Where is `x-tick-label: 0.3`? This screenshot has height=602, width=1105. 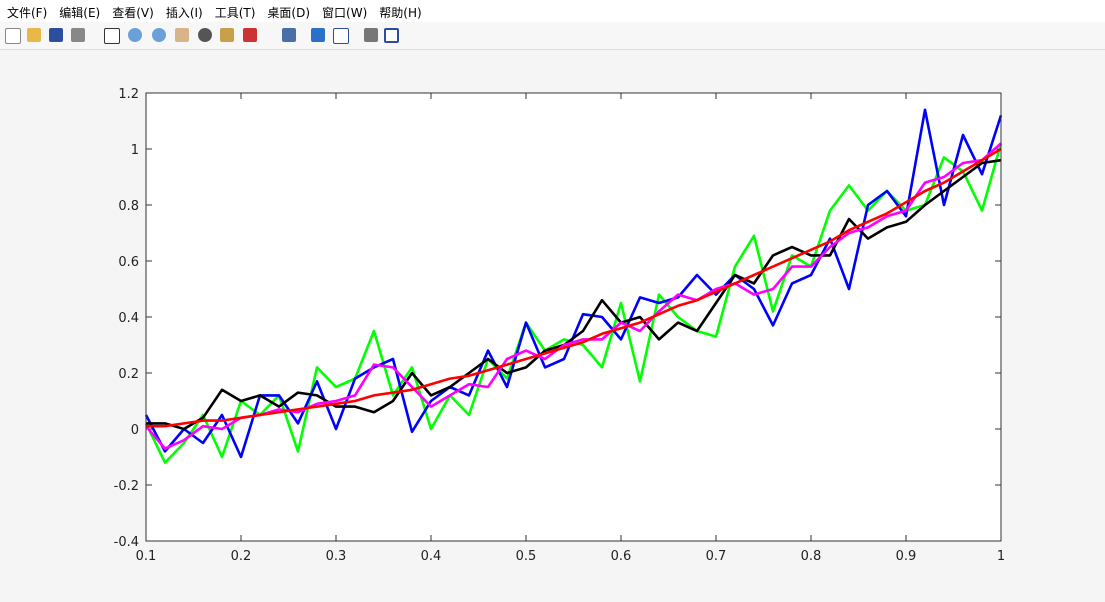
x-tick-label: 0.3 is located at coordinates (336, 556).